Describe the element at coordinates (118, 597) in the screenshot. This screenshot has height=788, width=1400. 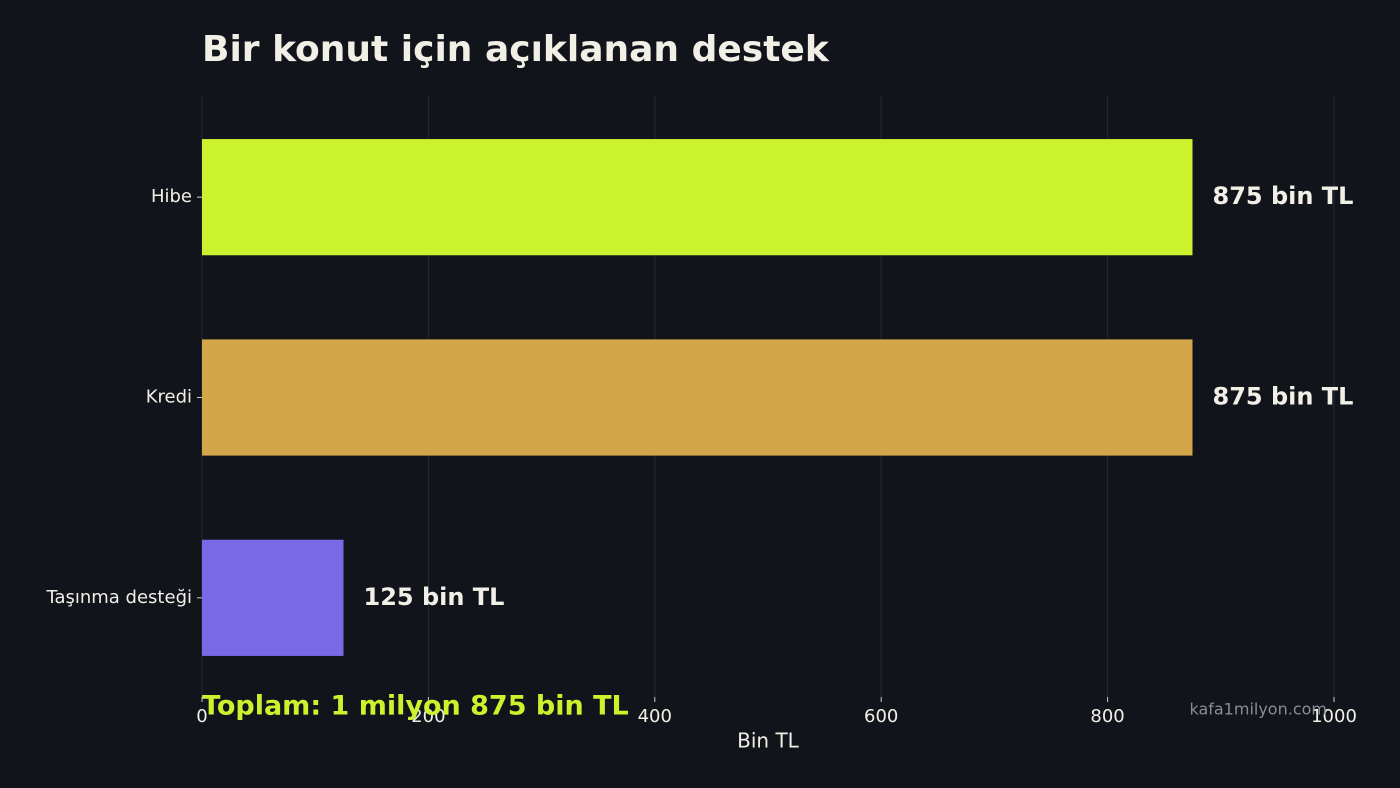
I see `y-tick-label: Taşınma desteği` at that location.